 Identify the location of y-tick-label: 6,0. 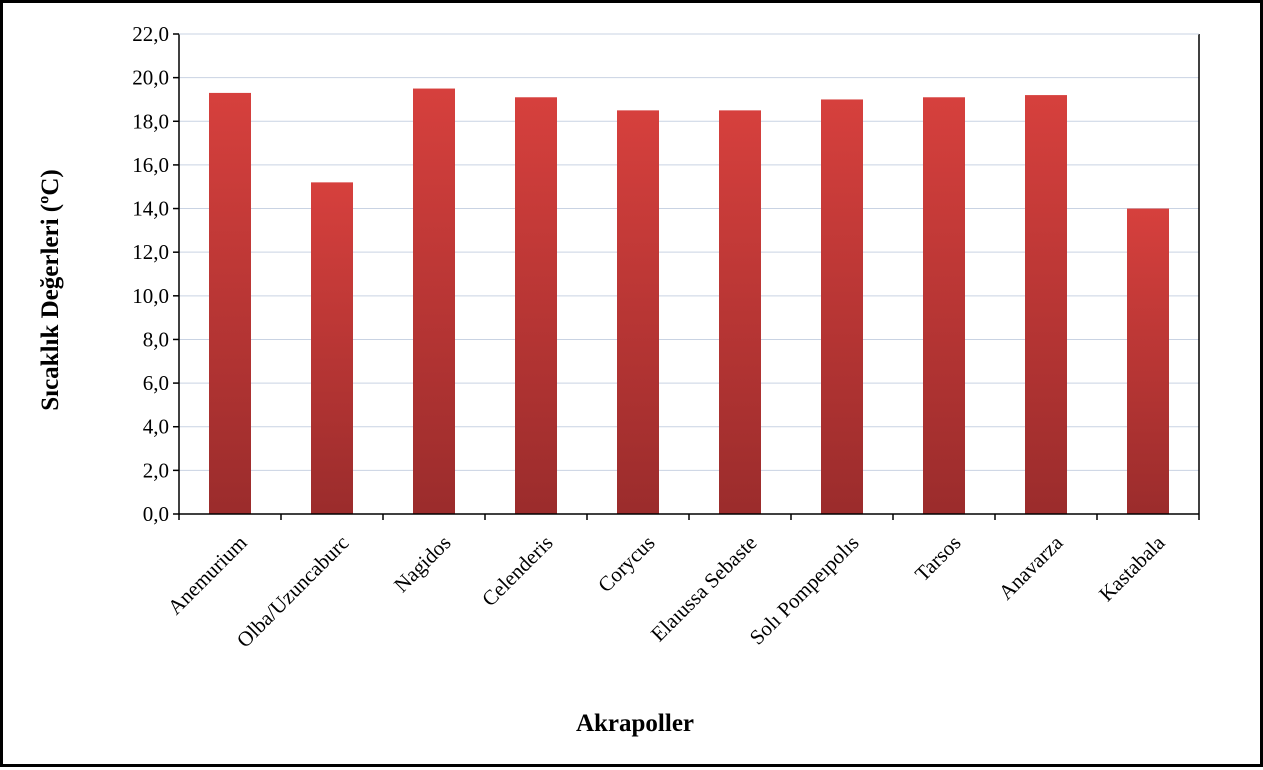
(156, 383).